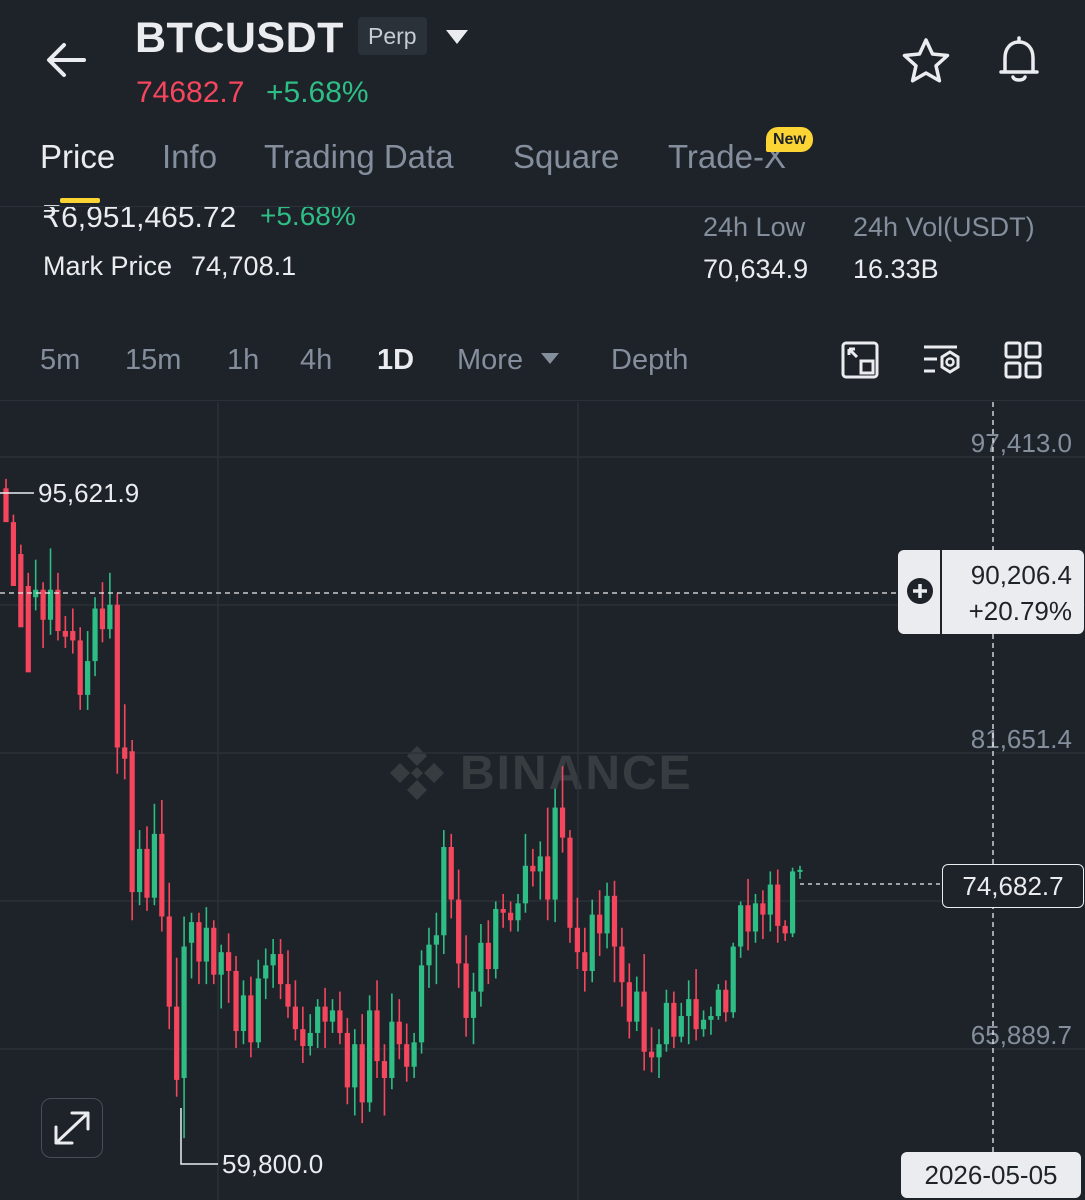 This screenshot has width=1085, height=1200. Describe the element at coordinates (754, 227) in the screenshot. I see `low-24h-label: 24h Low` at that location.